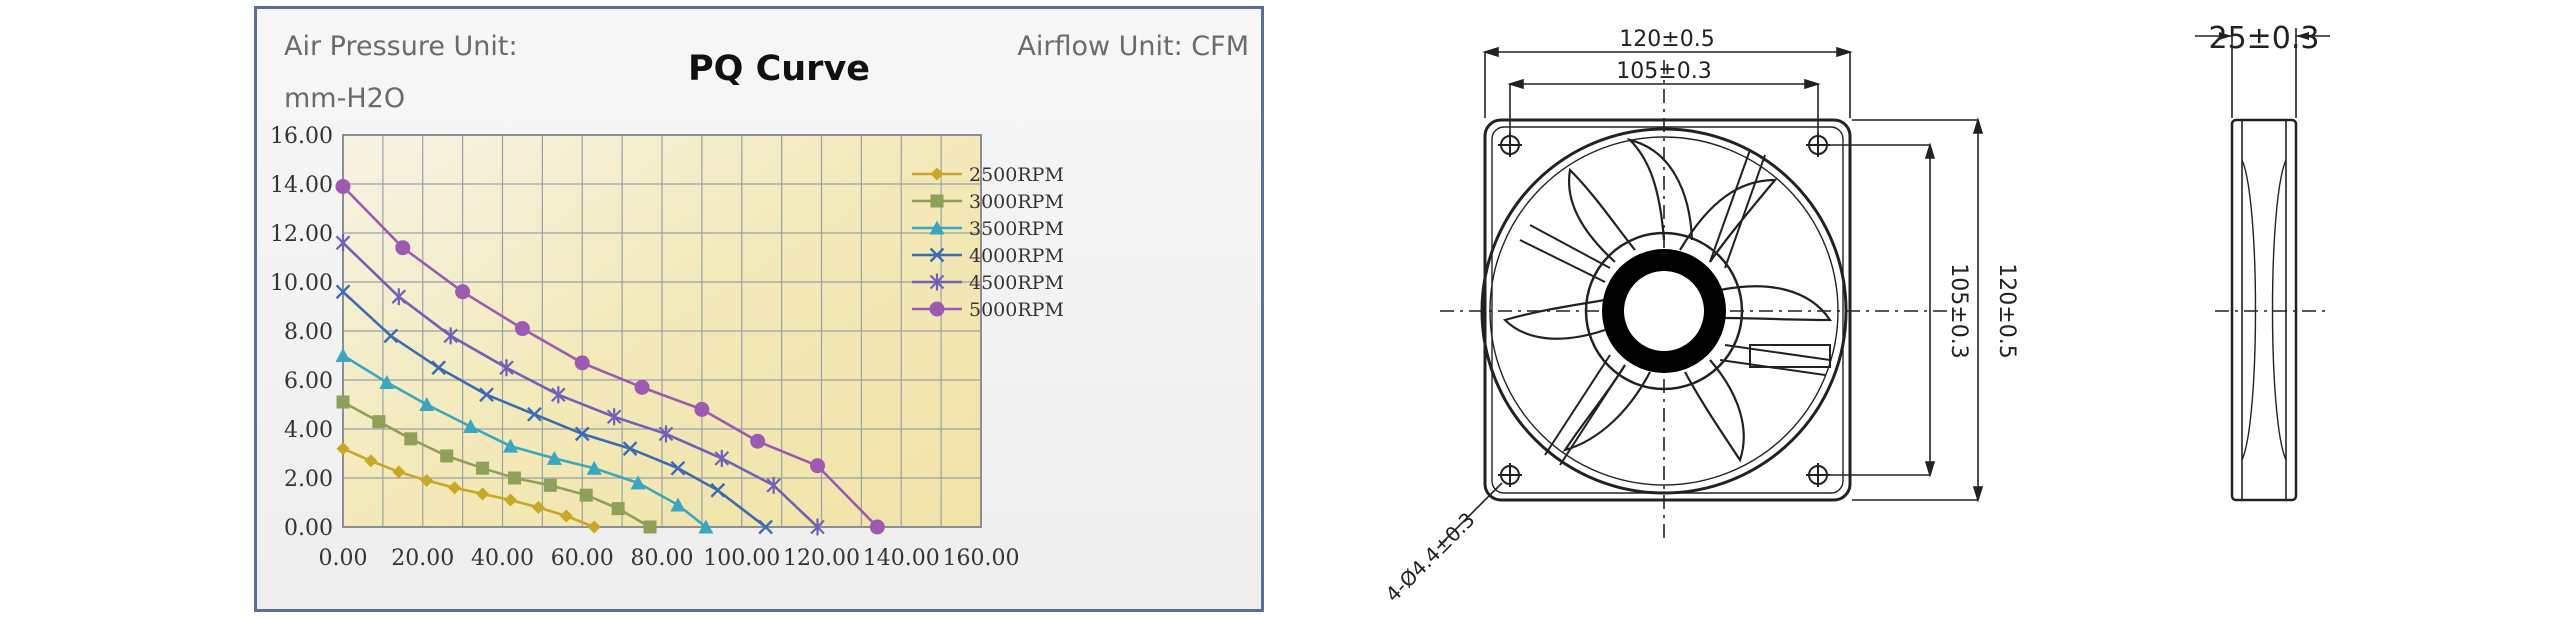 This screenshot has width=2560, height=621. I want to click on x-tick-label: 20.00, so click(422, 558).